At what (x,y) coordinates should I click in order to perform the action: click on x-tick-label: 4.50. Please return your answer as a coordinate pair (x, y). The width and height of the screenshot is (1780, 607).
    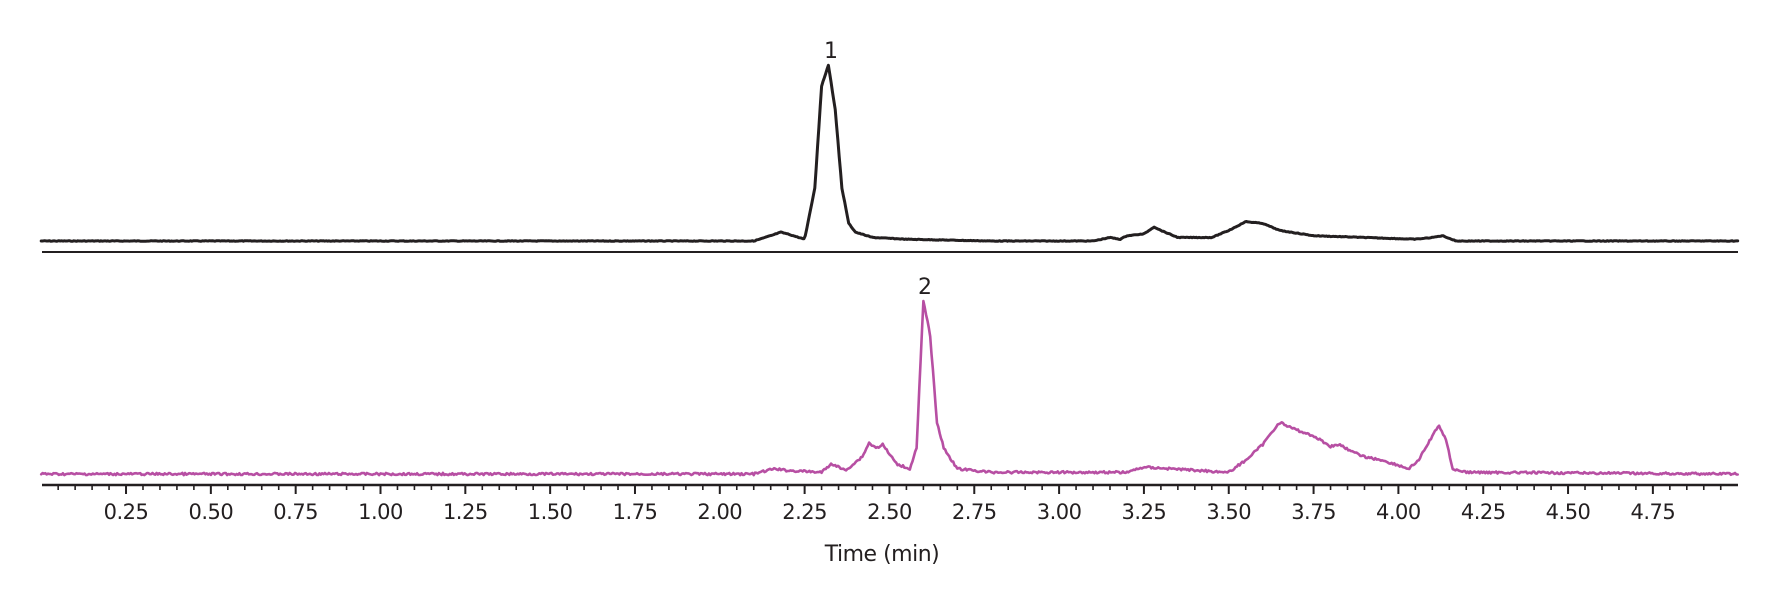
    Looking at the image, I should click on (1568, 512).